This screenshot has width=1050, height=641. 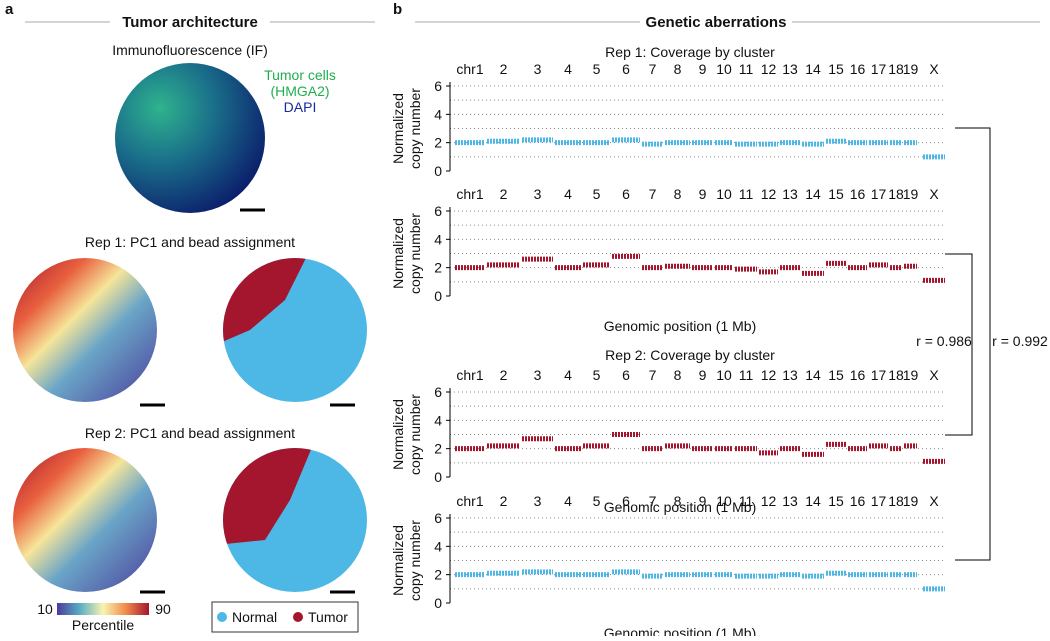 I want to click on if-image, so click(x=190, y=138).